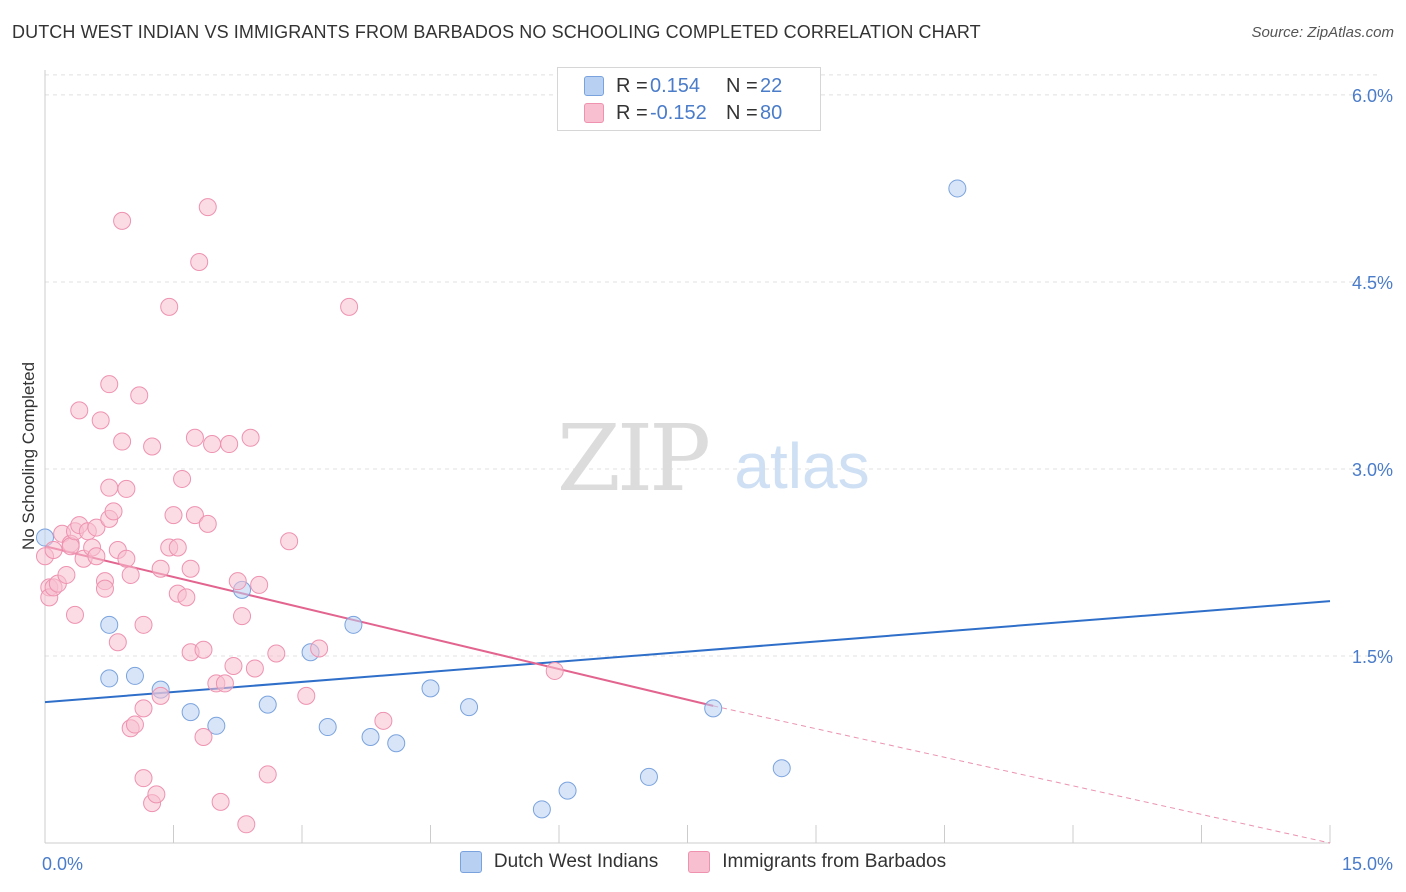 Image resolution: width=1406 pixels, height=892 pixels. I want to click on watermark-layer: ZIP atlas, so click(713, 458).